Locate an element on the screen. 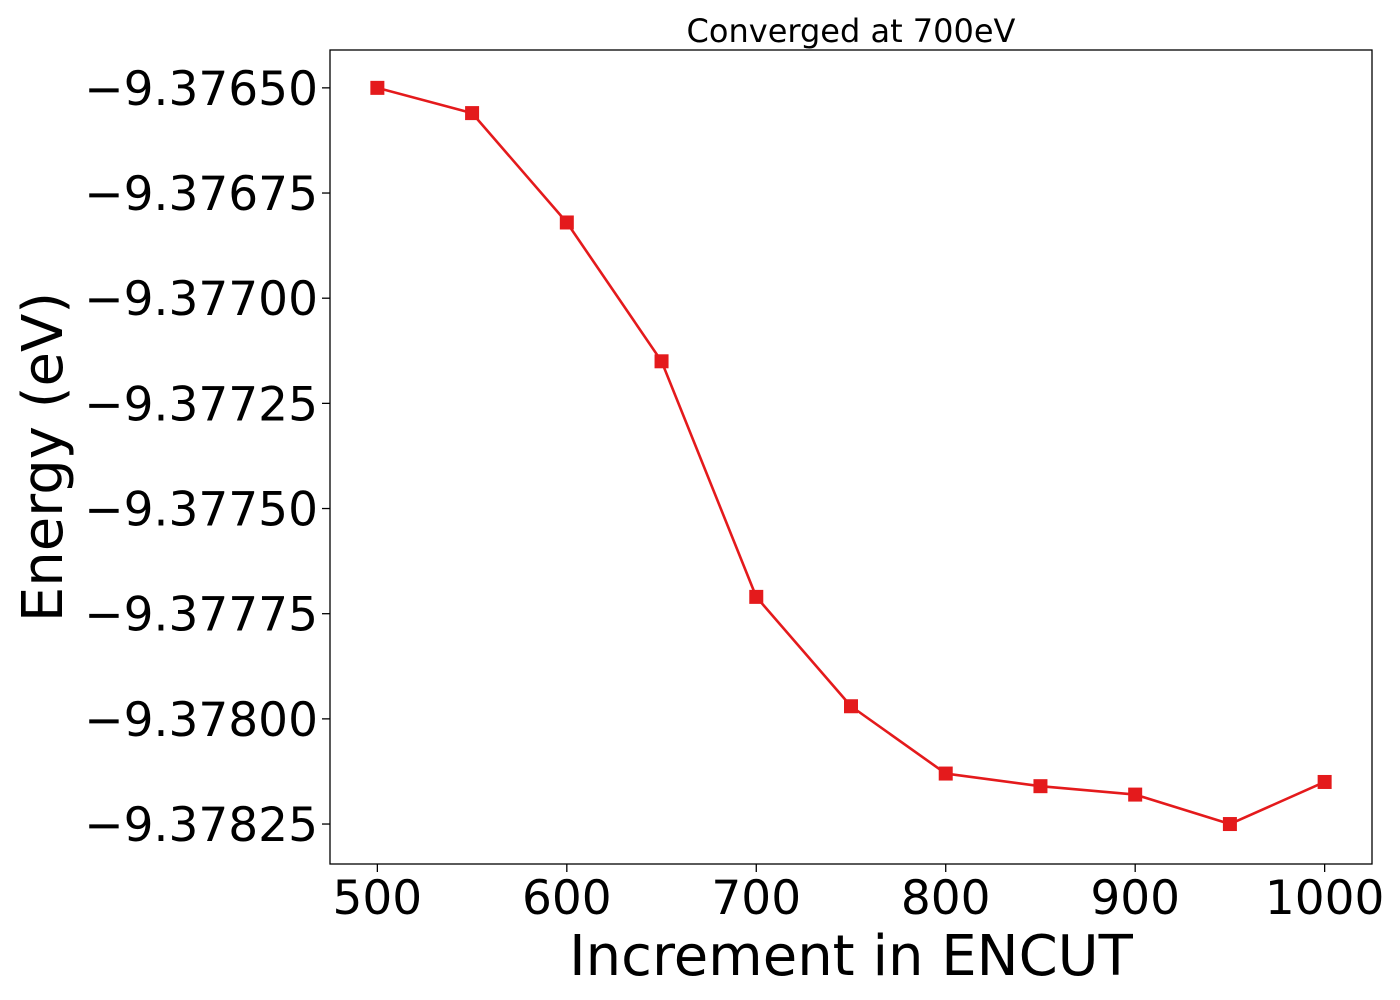 The width and height of the screenshot is (1400, 1000). chart-title: Converged at 700eV is located at coordinates (851, 31).